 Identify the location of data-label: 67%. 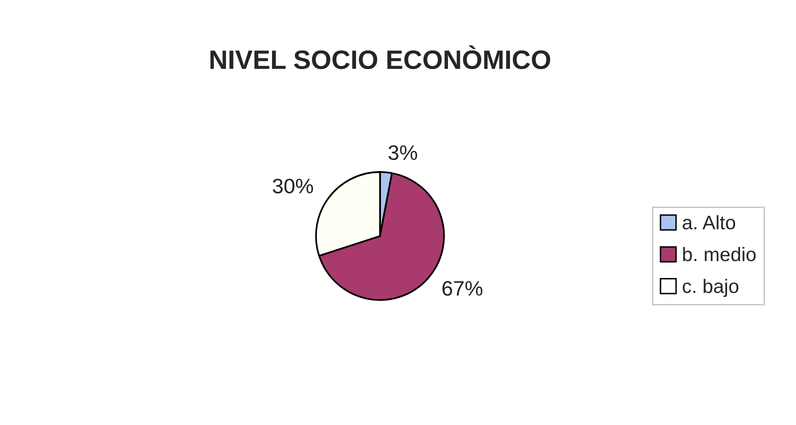
(462, 288).